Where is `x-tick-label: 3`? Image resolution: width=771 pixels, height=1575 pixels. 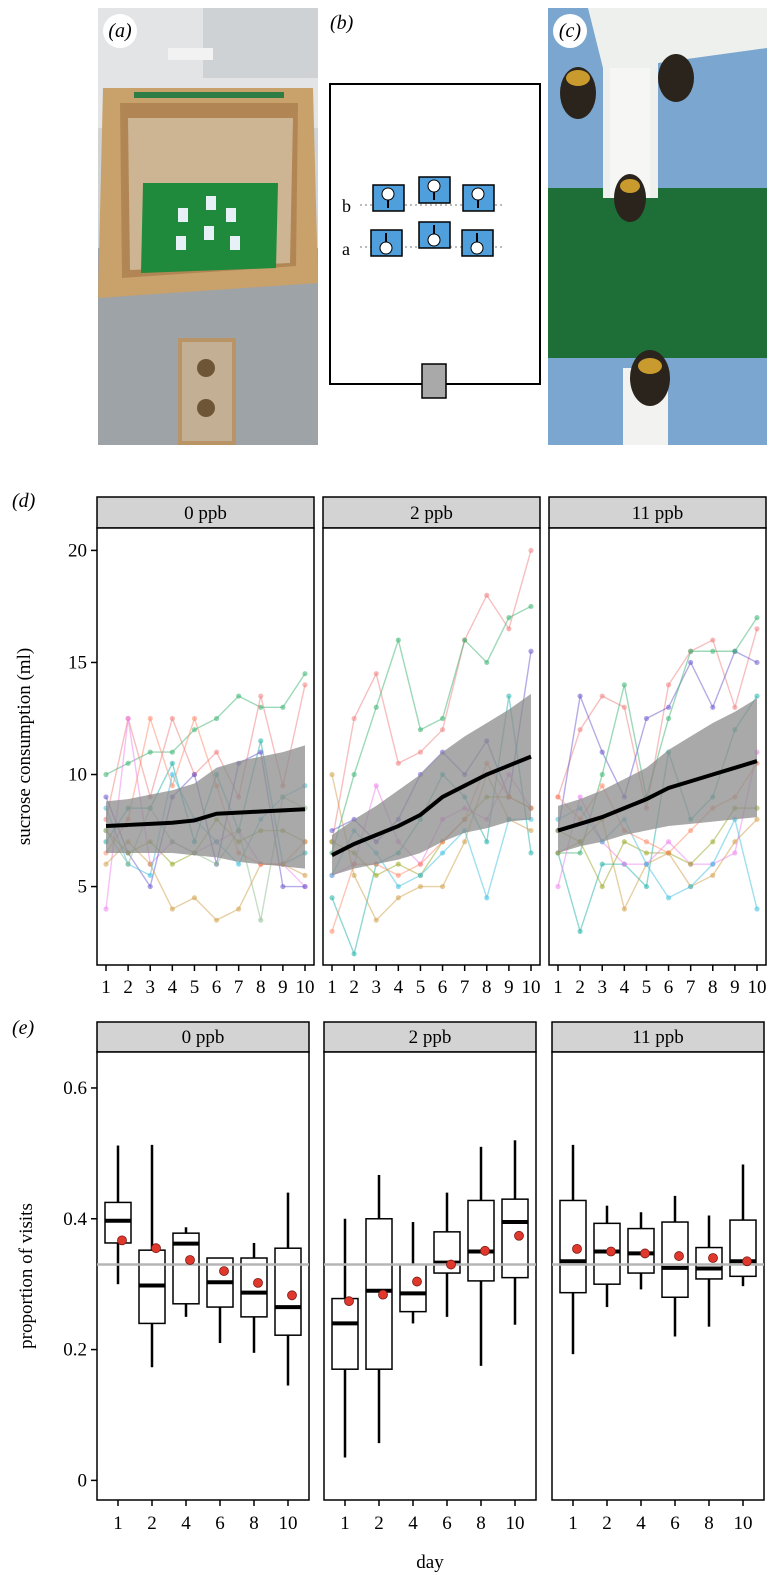 x-tick-label: 3 is located at coordinates (602, 987).